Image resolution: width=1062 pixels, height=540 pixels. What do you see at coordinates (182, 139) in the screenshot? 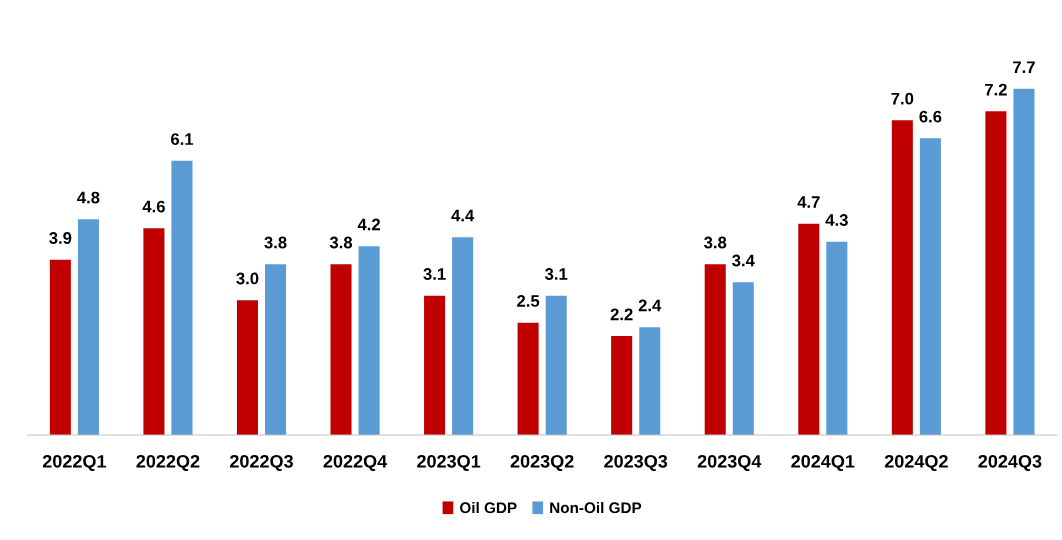
I see `data-label: 6.1` at bounding box center [182, 139].